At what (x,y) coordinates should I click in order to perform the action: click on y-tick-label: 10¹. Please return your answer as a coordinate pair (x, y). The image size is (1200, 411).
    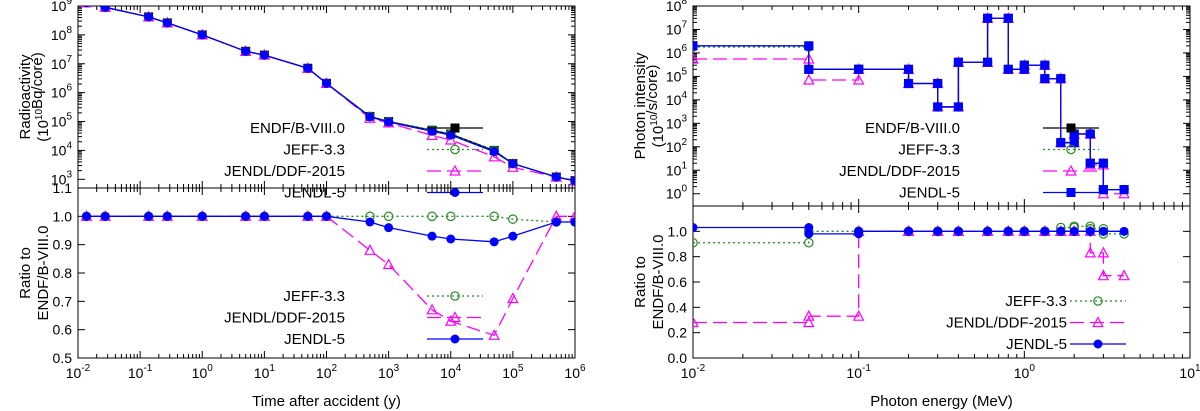
    Looking at the image, I should click on (677, 169).